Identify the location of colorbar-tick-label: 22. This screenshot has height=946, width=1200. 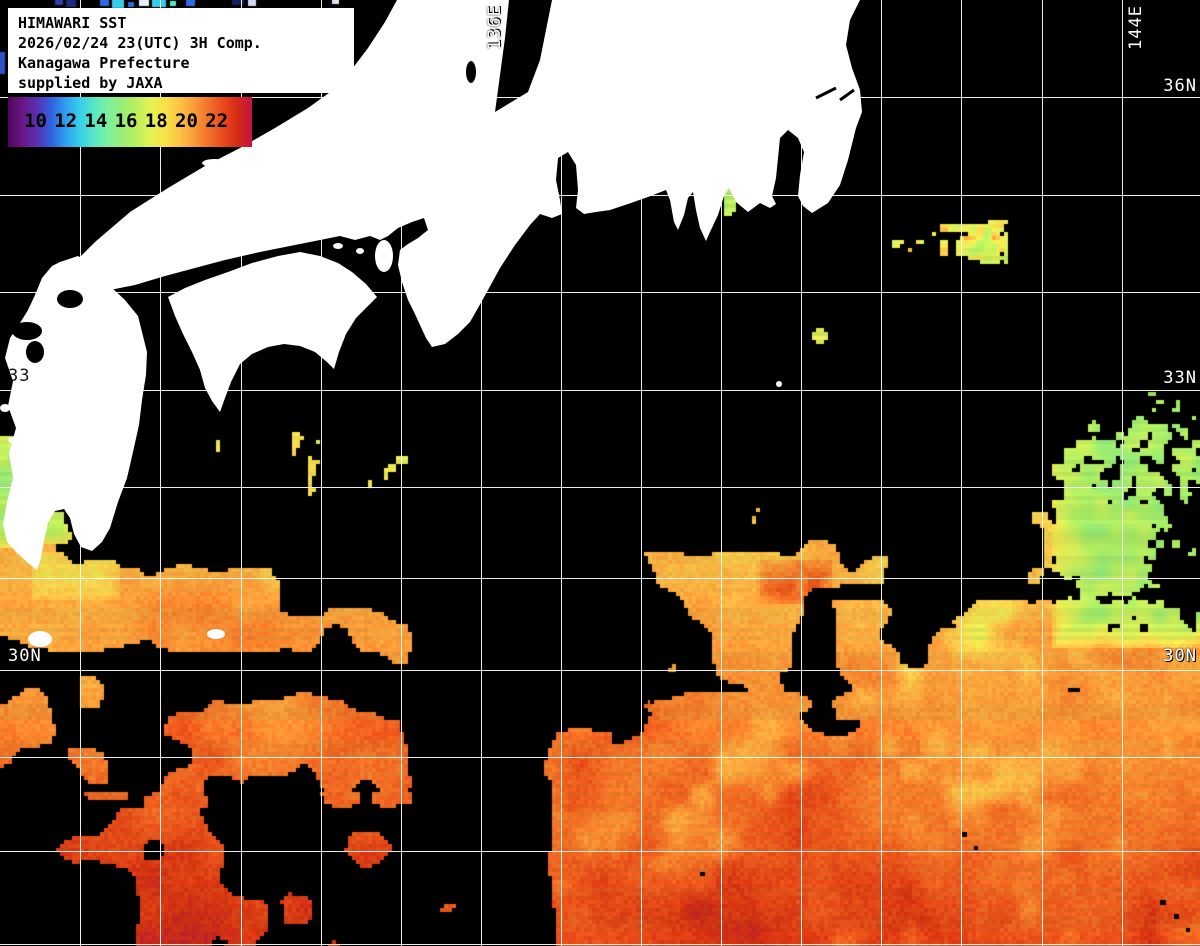
(217, 121).